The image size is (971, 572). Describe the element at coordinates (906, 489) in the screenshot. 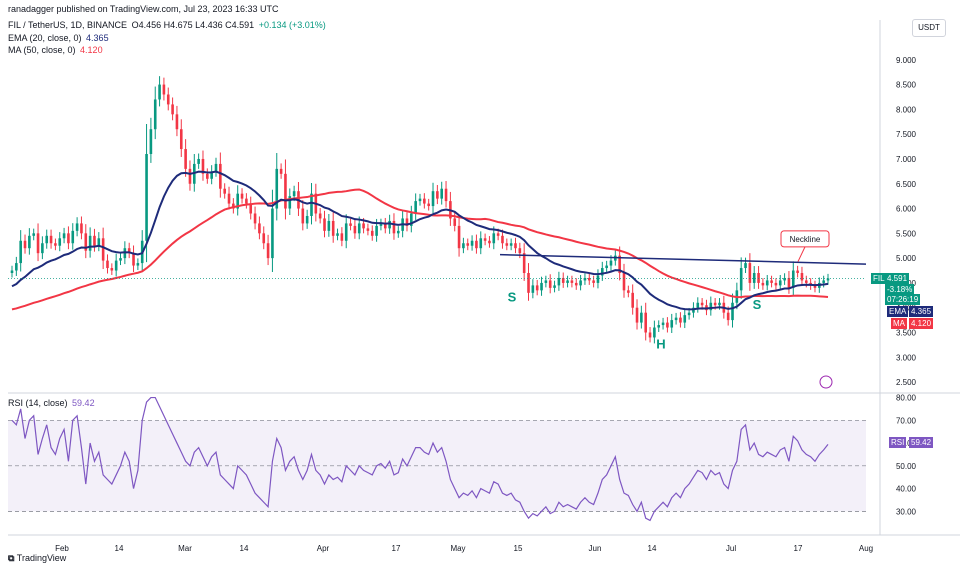

I see `rsi-tick-label: 40.00` at that location.